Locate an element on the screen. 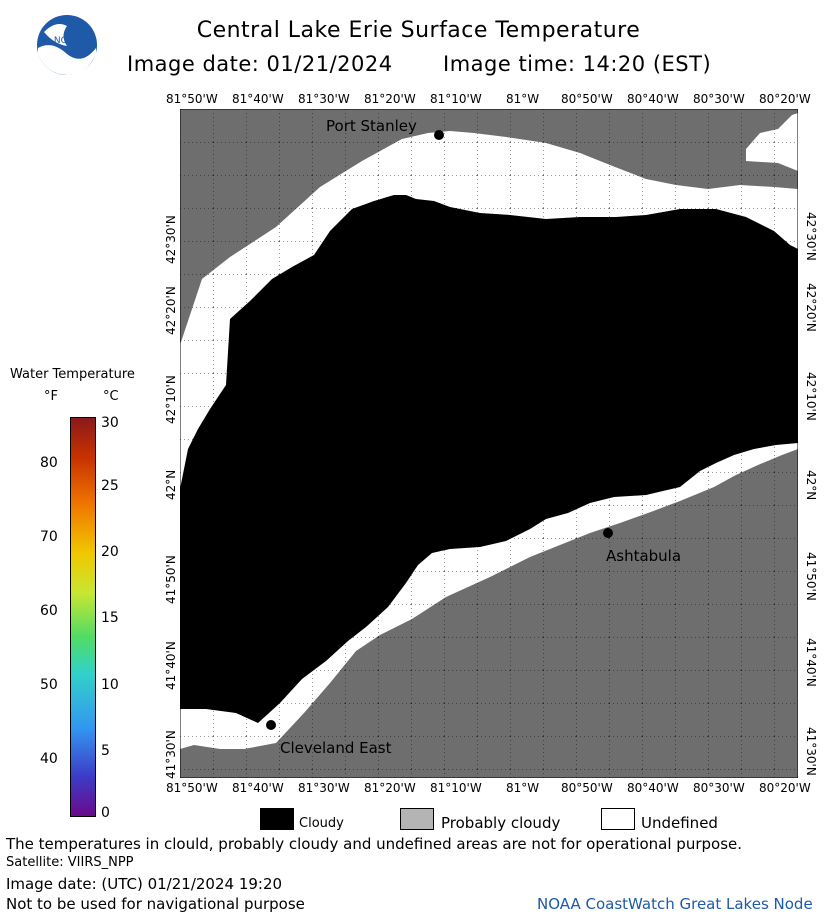  c-tick: 10 is located at coordinates (110, 685).